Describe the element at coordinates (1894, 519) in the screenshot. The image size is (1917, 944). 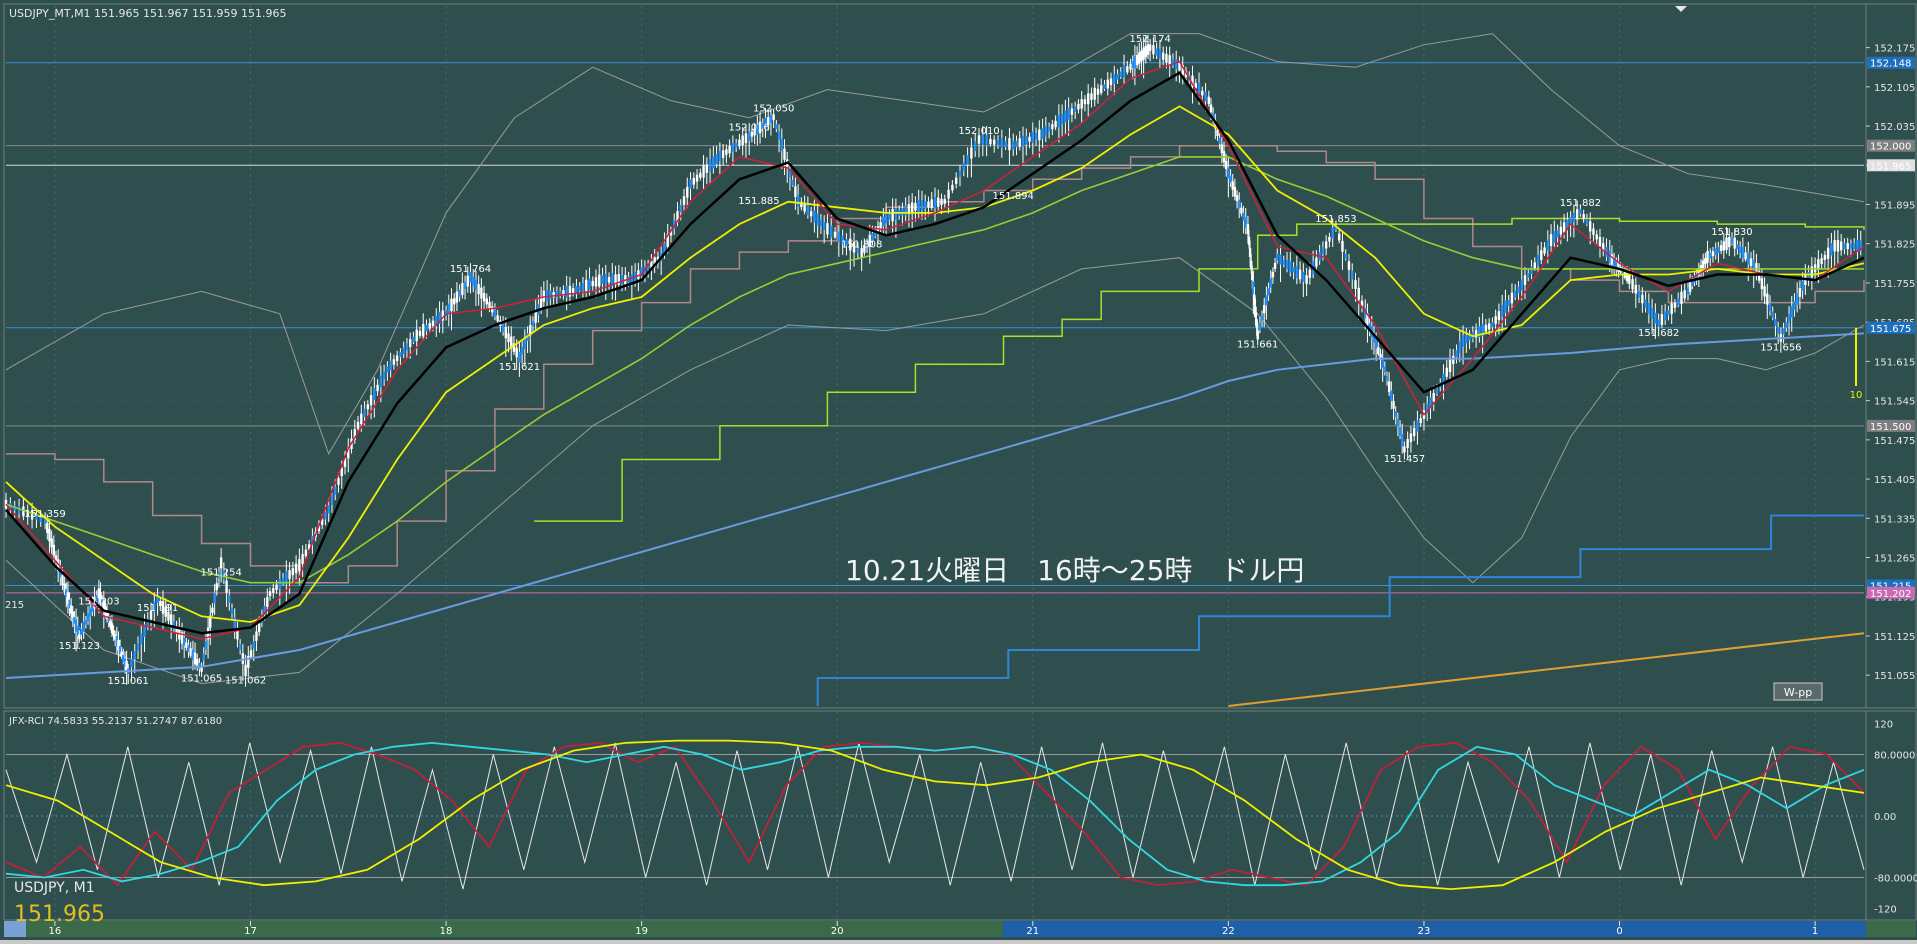
I see `y-tick-label: 151.335` at that location.